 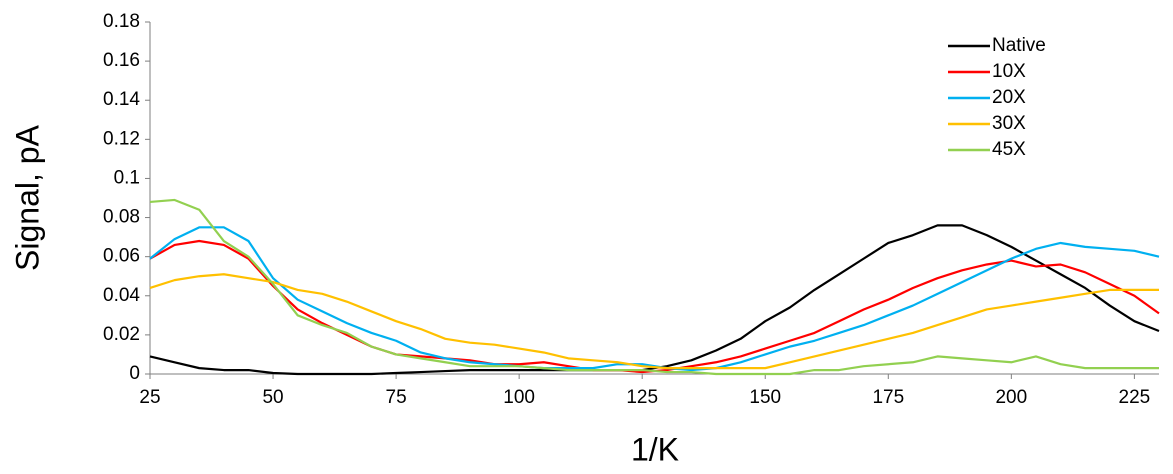 What do you see at coordinates (121, 217) in the screenshot?
I see `y-tick-label: 0.08` at bounding box center [121, 217].